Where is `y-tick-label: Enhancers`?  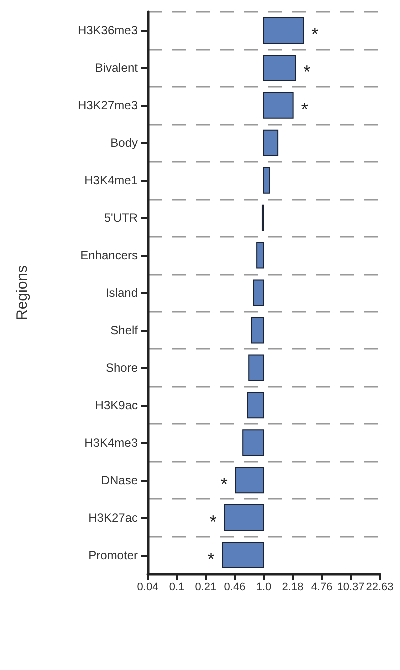
y-tick-label: Enhancers is located at coordinates (109, 255).